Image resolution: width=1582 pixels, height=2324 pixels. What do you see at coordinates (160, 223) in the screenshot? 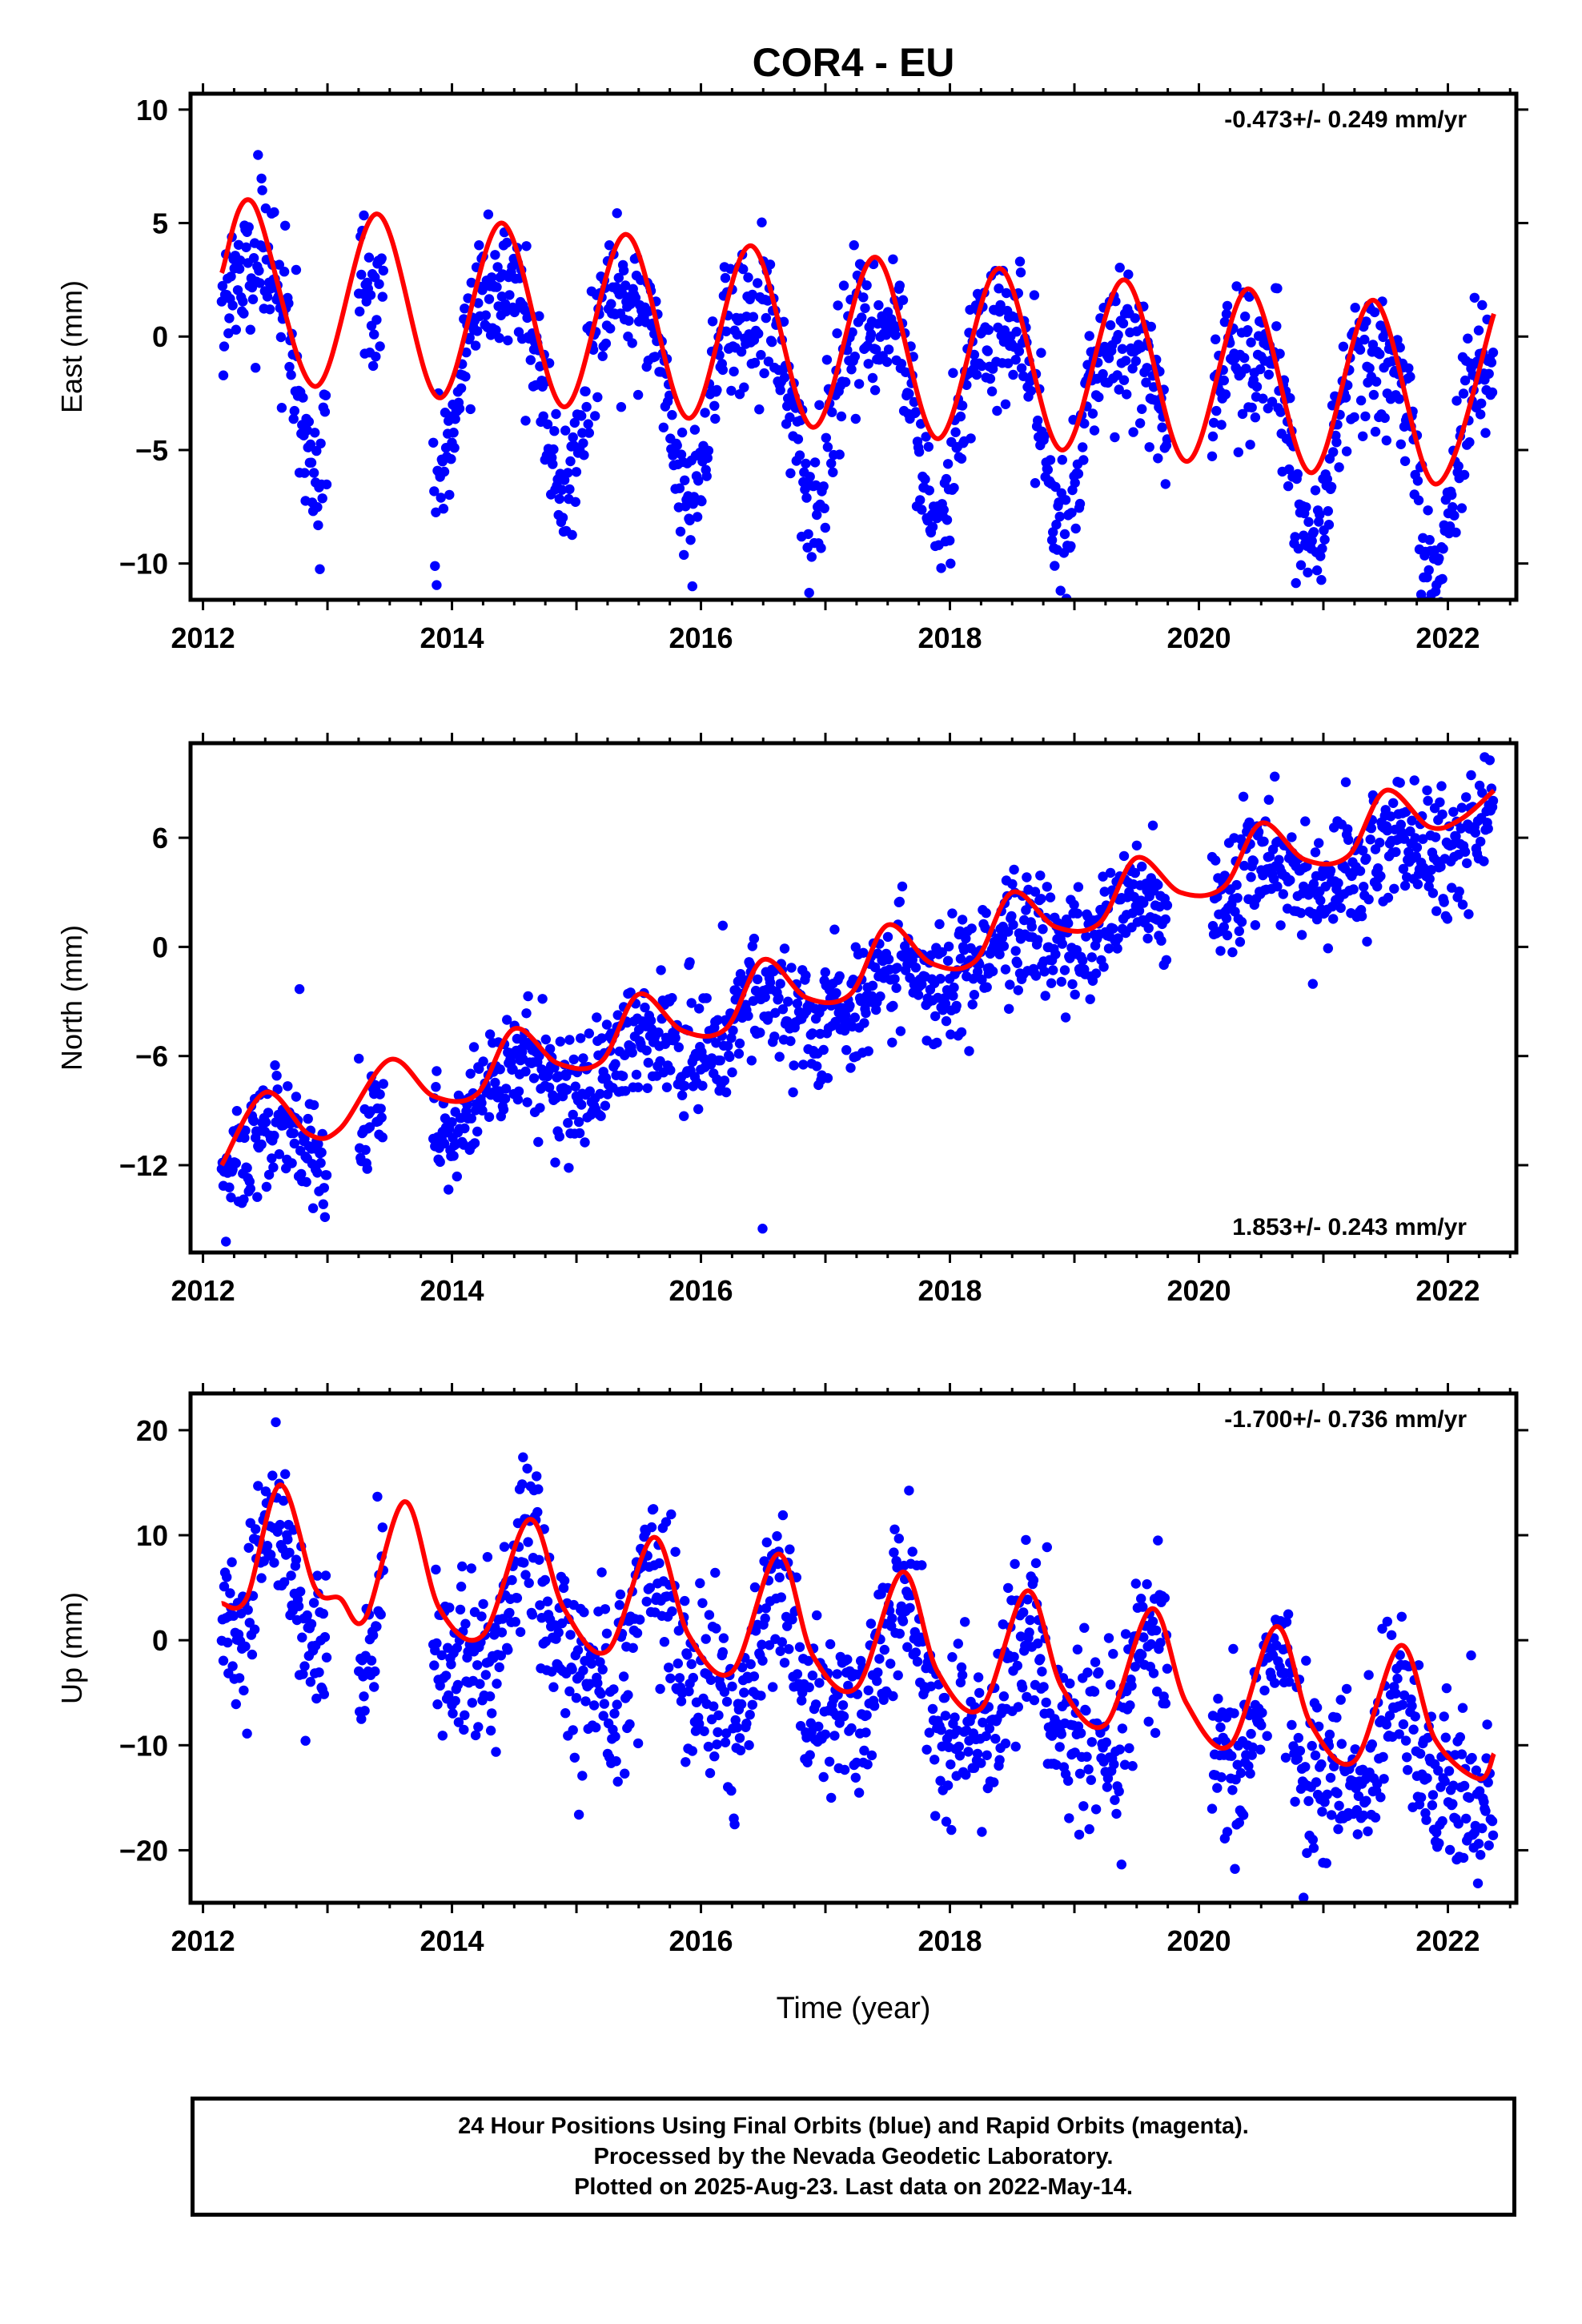
I see `y-tick-label: 5` at bounding box center [160, 223].